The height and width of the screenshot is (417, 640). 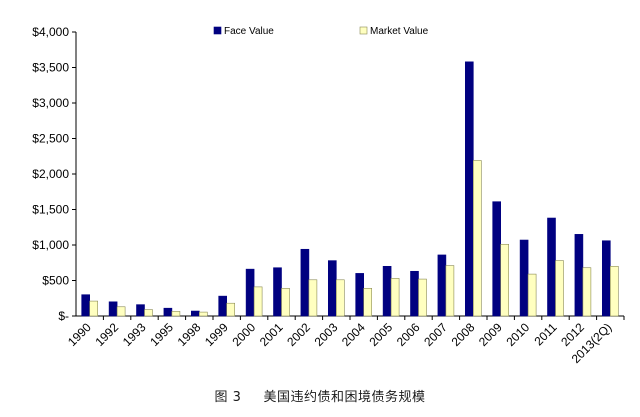 I want to click on legend: Face Value Market Value, so click(x=321, y=31).